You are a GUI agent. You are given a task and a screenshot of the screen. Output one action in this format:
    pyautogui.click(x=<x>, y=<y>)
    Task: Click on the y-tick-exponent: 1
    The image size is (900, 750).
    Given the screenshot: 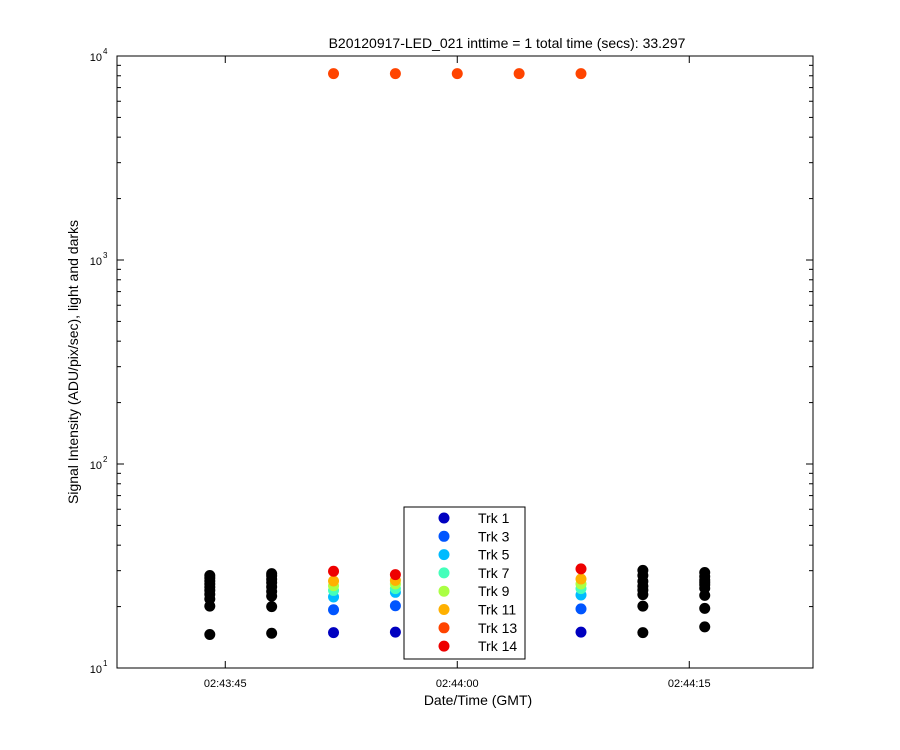 What is the action you would take?
    pyautogui.click(x=105, y=663)
    